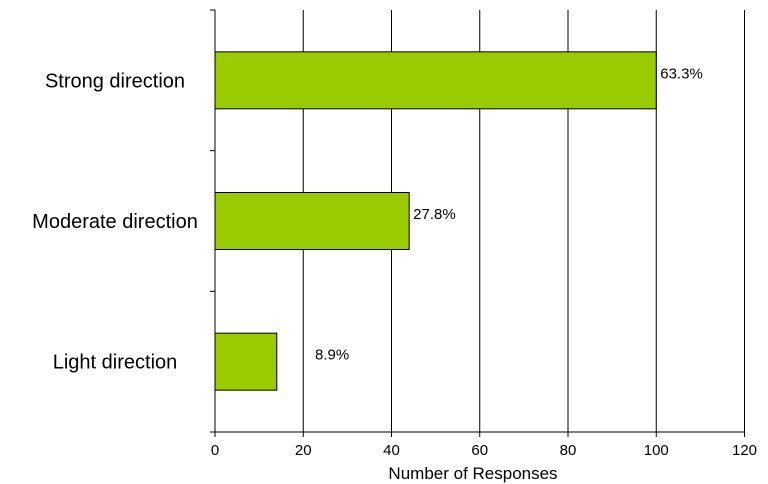 This screenshot has width=768, height=484. What do you see at coordinates (303, 450) in the screenshot?
I see `x-tick-label-20: 20` at bounding box center [303, 450].